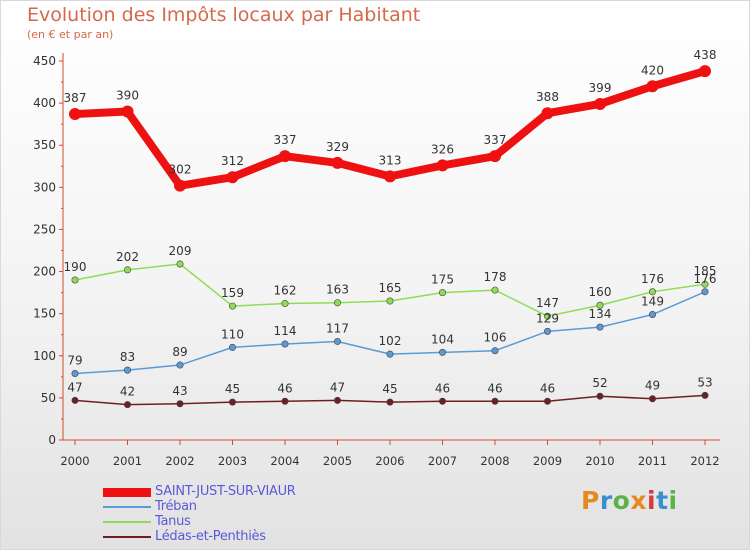 The width and height of the screenshot is (750, 550). I want to click on data-label: 79, so click(74, 360).